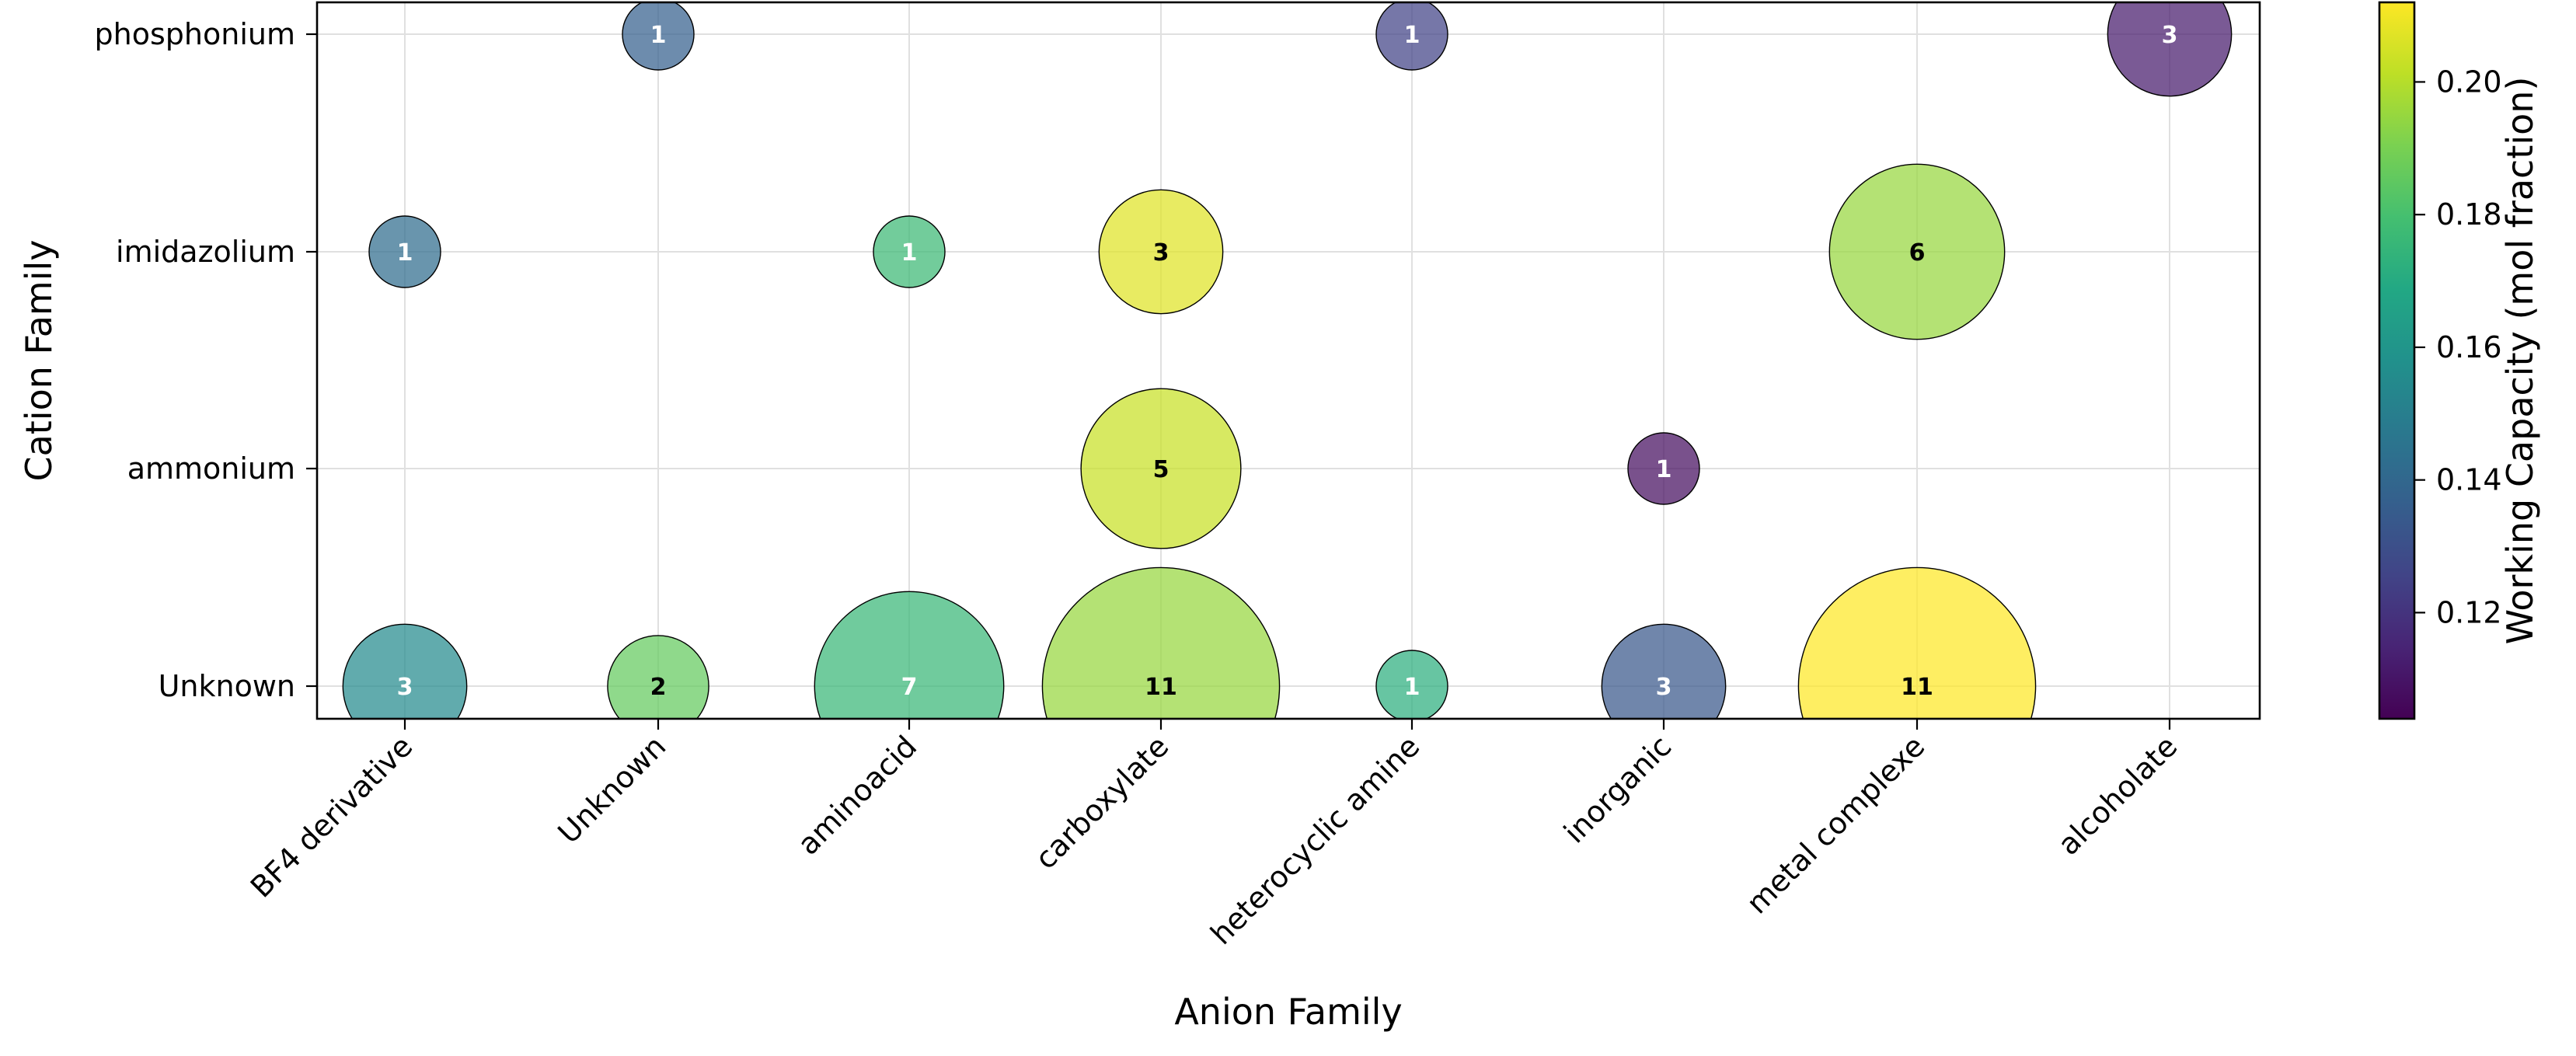 The width and height of the screenshot is (2576, 1056). Describe the element at coordinates (1835, 824) in the screenshot. I see `x-tick-label: metal complexe` at that location.